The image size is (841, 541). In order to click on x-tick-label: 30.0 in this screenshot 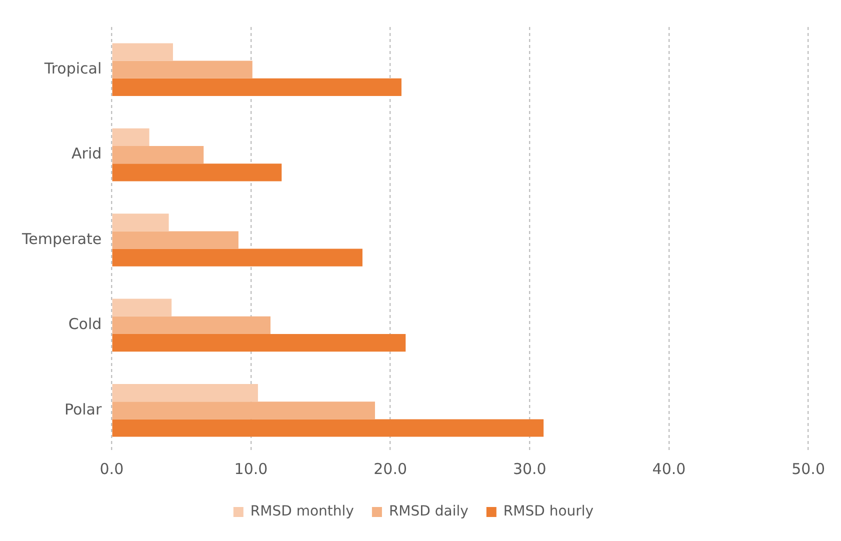, I will do `click(529, 469)`.